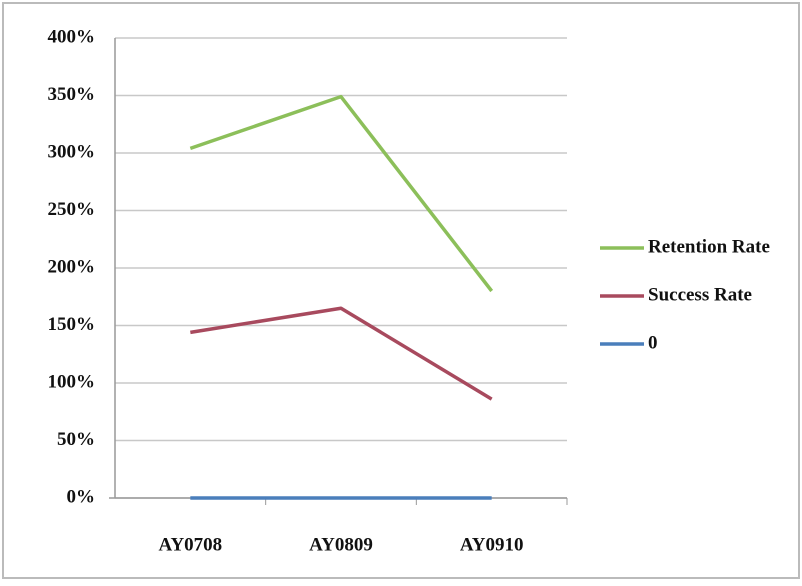  What do you see at coordinates (341, 544) in the screenshot?
I see `x-tick-label: AY0809` at bounding box center [341, 544].